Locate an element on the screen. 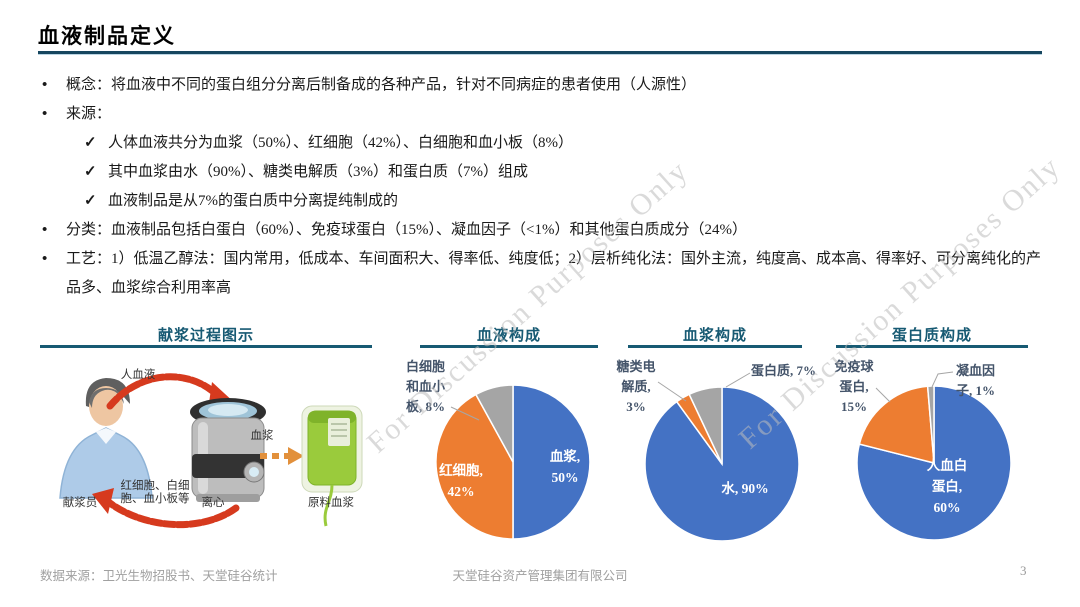  pie-label-electrolytes-3: 糖类电 解质, 3% is located at coordinates (636, 386).